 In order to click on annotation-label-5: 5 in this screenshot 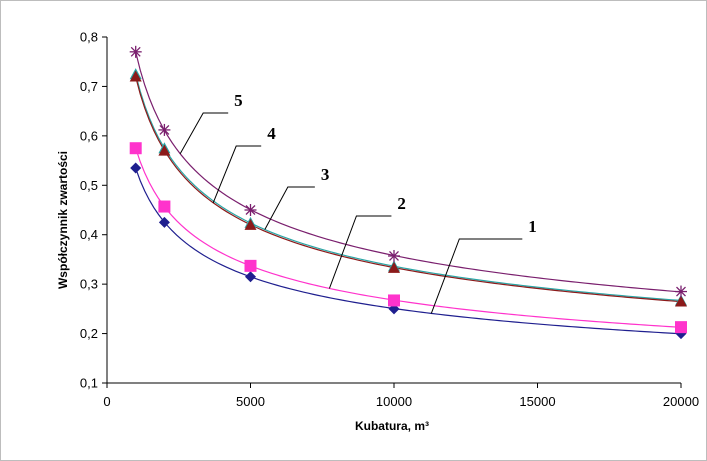, I will do `click(238, 100)`.